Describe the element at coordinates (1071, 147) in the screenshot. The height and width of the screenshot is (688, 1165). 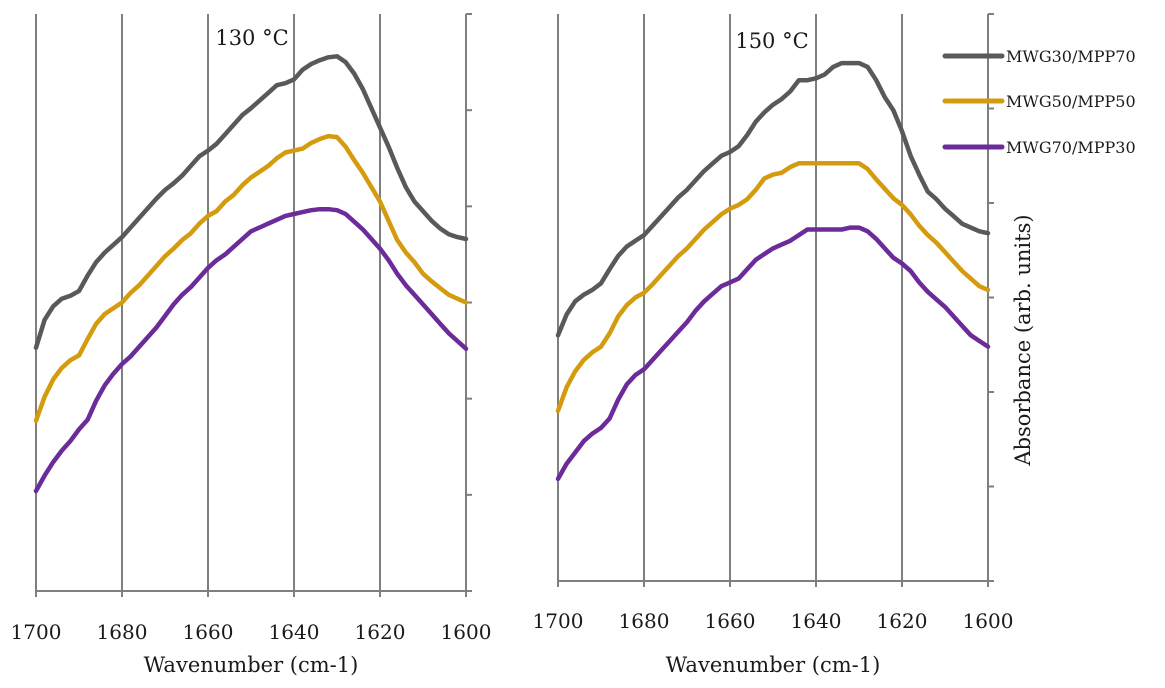
I see `legend-label: MWG70/MPP30` at that location.